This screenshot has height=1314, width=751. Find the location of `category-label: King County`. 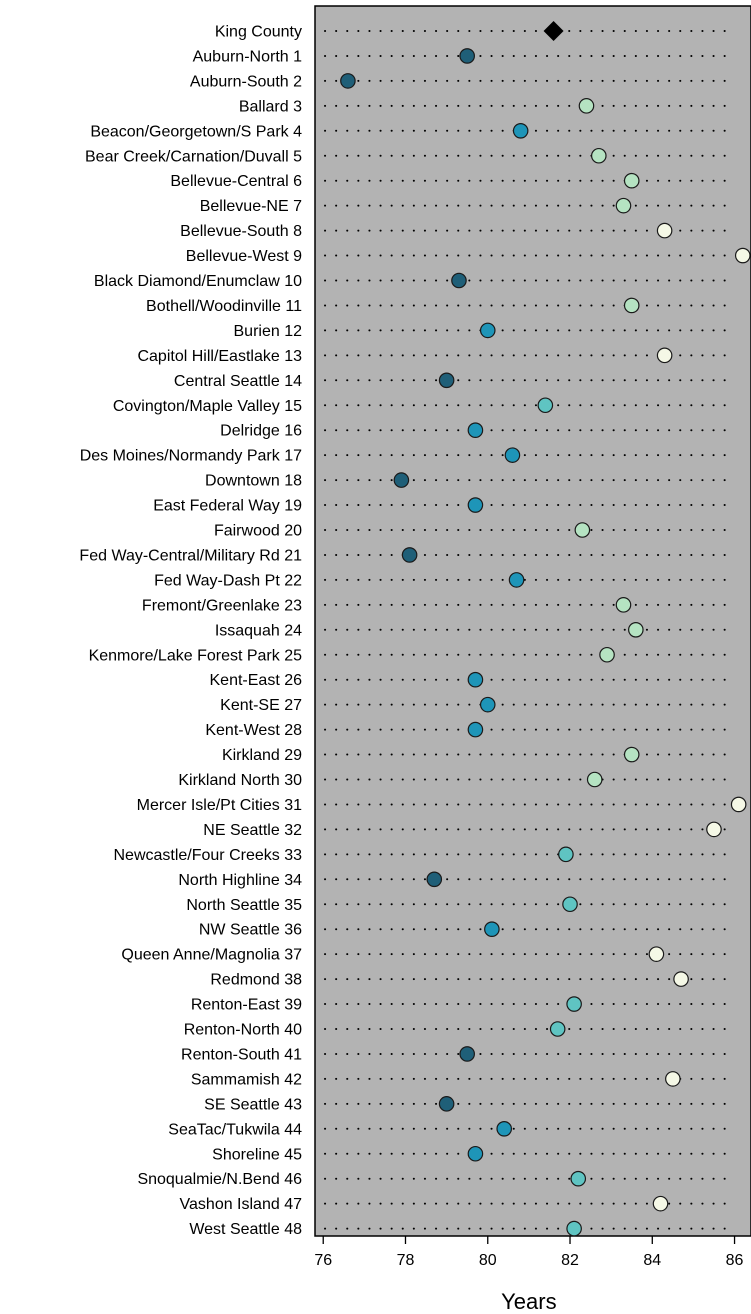

category-label: King County is located at coordinates (258, 32).